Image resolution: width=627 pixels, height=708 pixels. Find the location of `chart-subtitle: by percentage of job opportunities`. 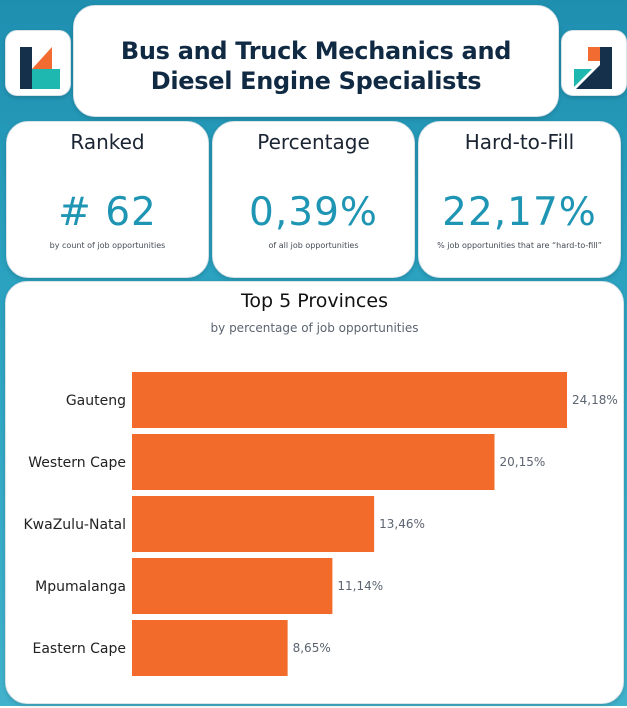

chart-subtitle: by percentage of job opportunities is located at coordinates (314, 328).